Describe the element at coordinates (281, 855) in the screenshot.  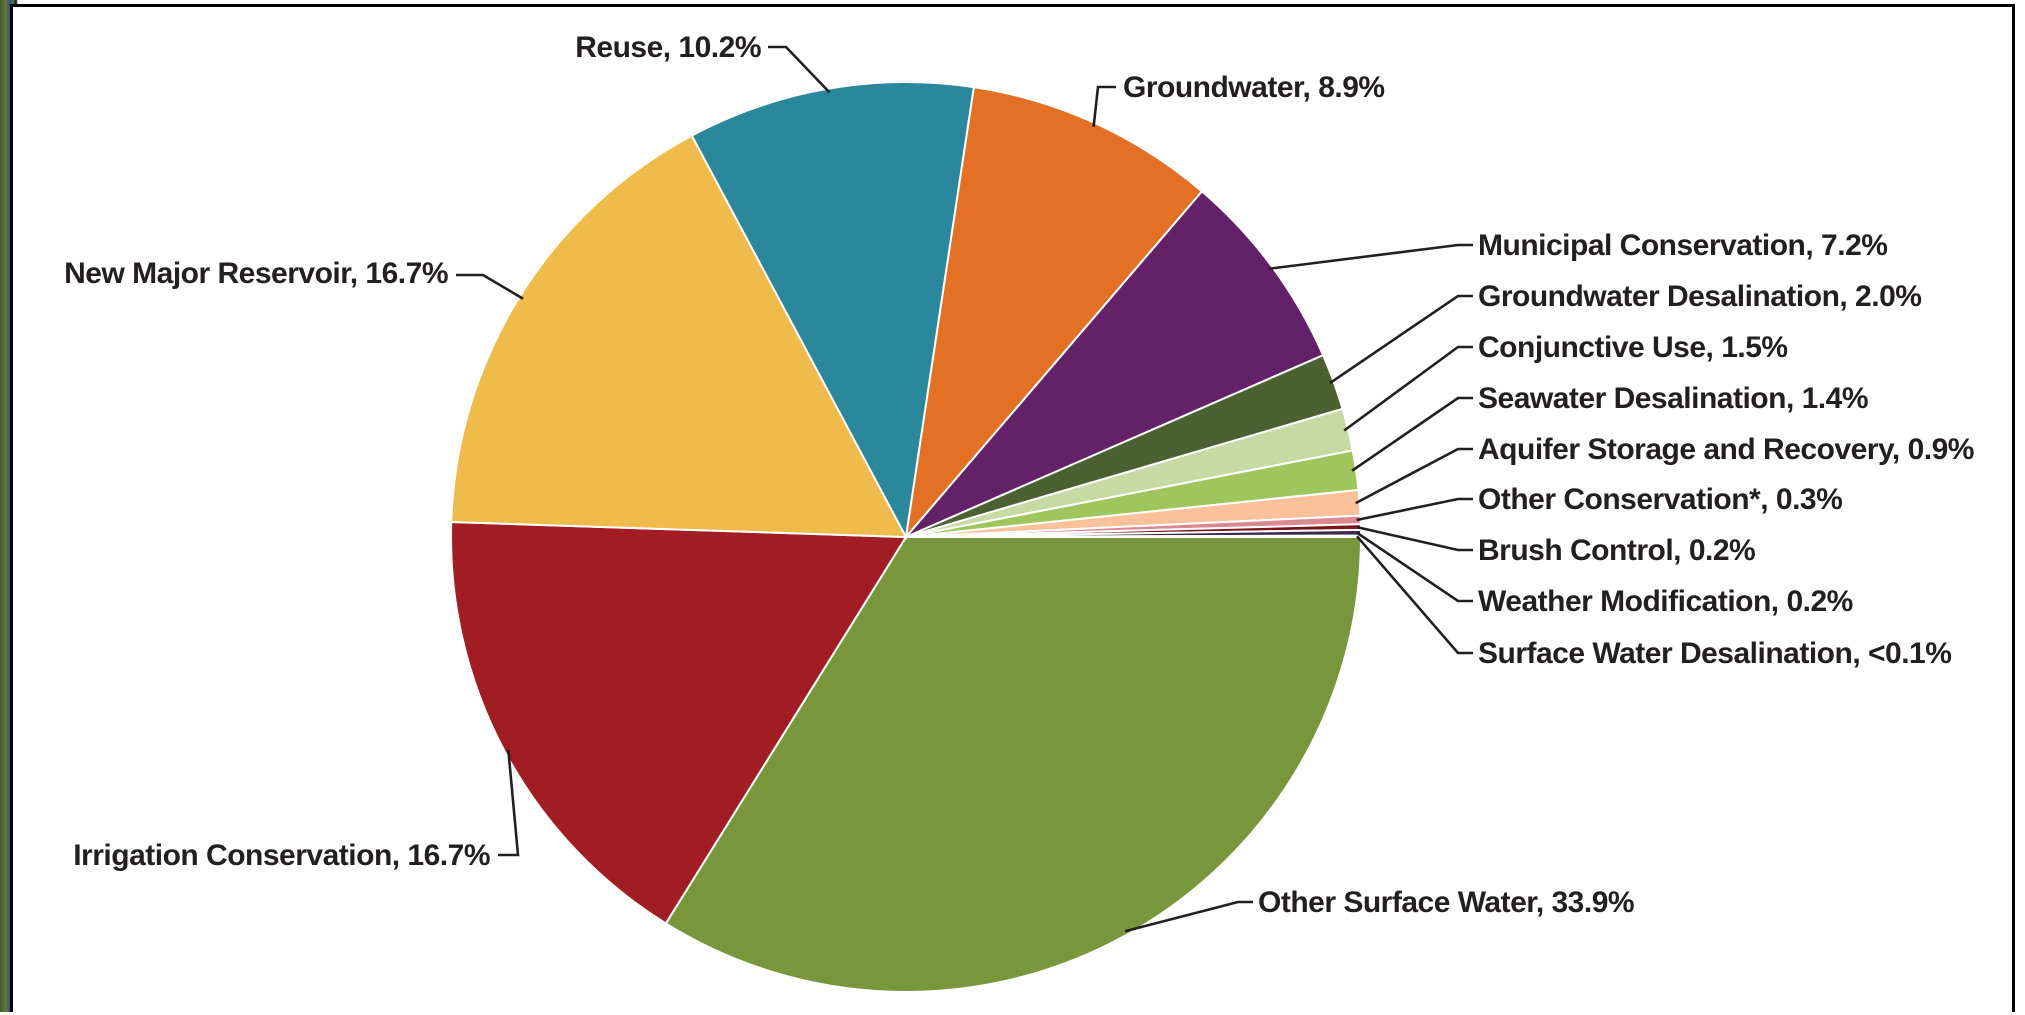
I see `slice-label-irrigation-conservation: Irrigation Conservation, 16.7%` at that location.